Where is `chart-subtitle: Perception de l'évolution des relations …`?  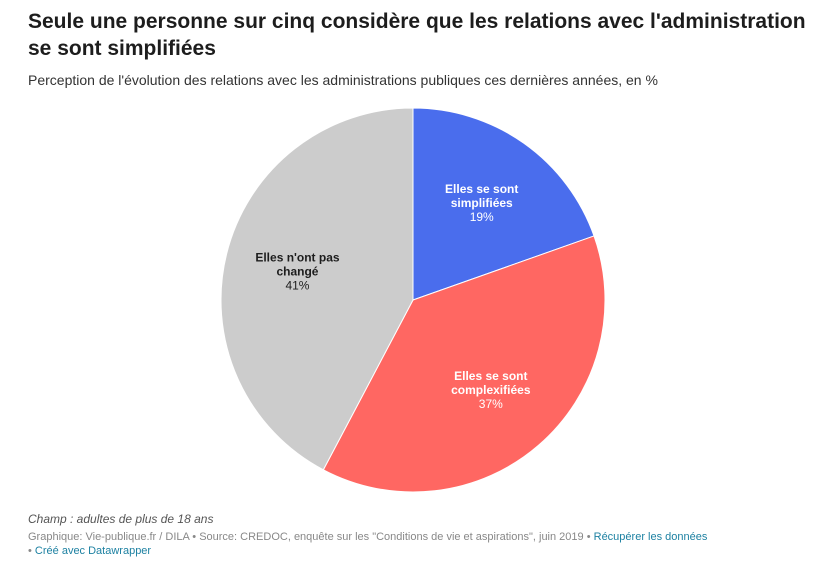
chart-subtitle: Perception de l'évolution des relations … is located at coordinates (343, 80).